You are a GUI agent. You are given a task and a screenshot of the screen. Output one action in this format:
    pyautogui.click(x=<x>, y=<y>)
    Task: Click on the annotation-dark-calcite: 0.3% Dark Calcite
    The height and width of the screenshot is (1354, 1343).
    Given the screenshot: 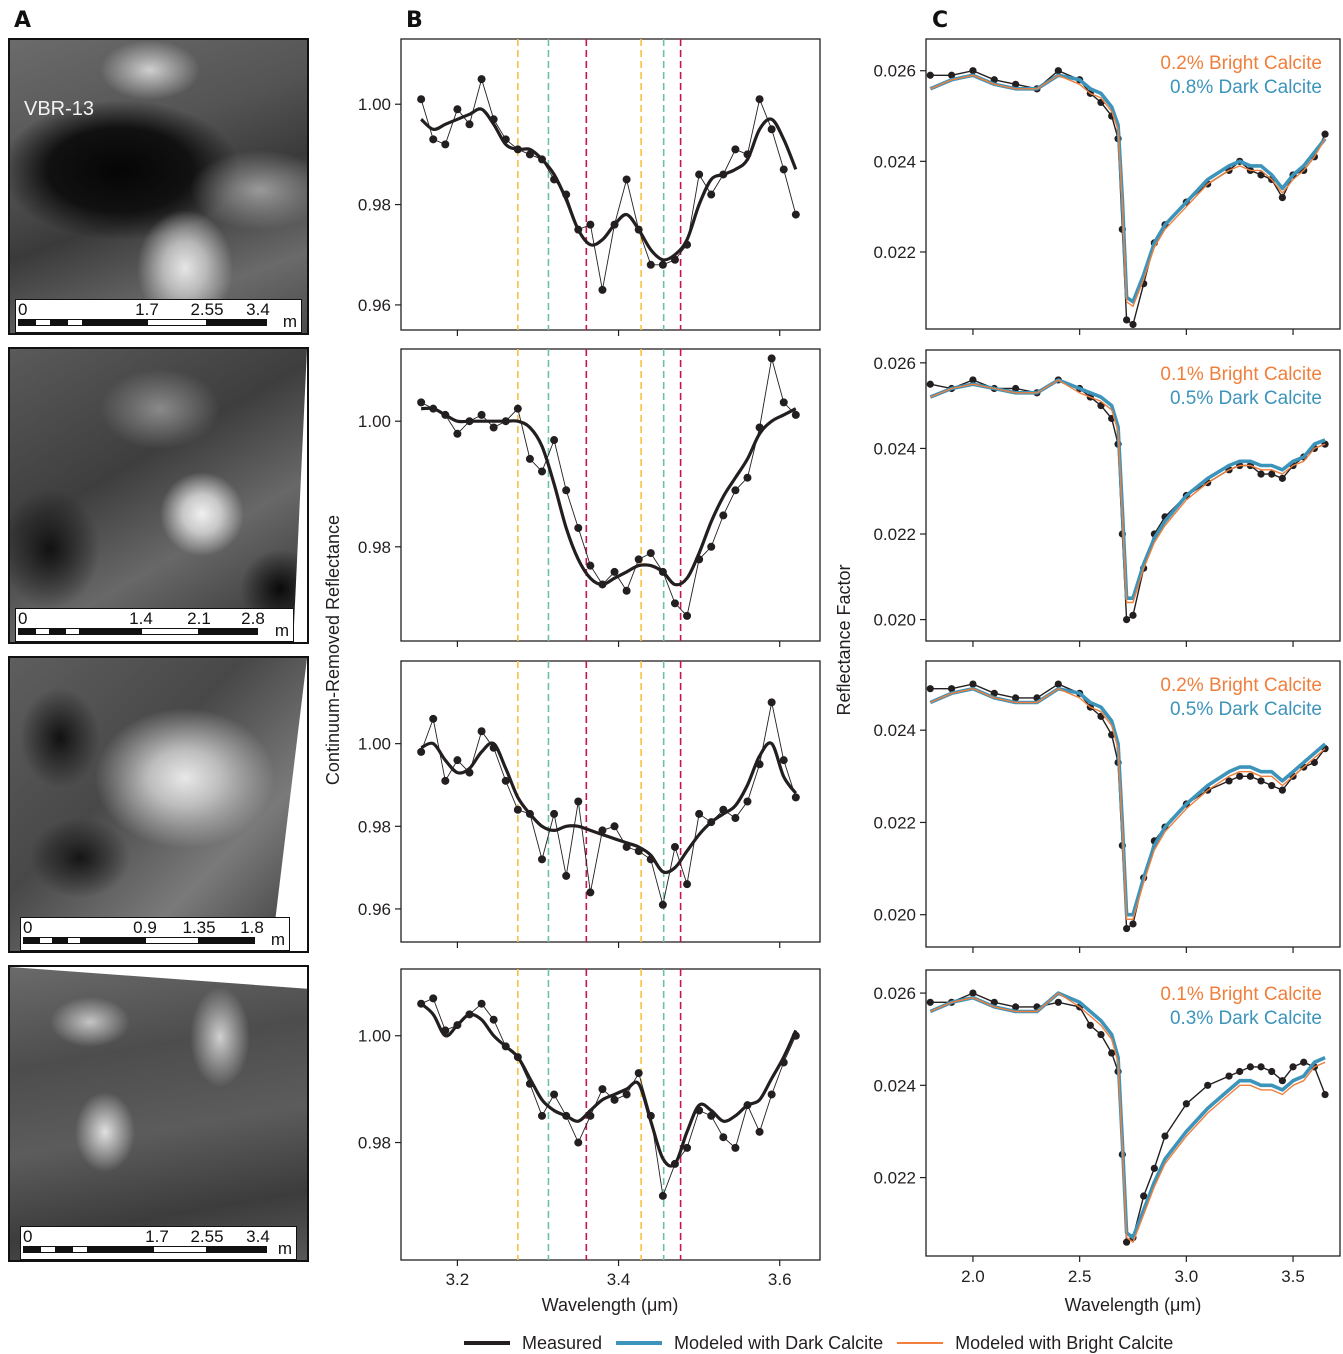 What is the action you would take?
    pyautogui.click(x=1246, y=1018)
    